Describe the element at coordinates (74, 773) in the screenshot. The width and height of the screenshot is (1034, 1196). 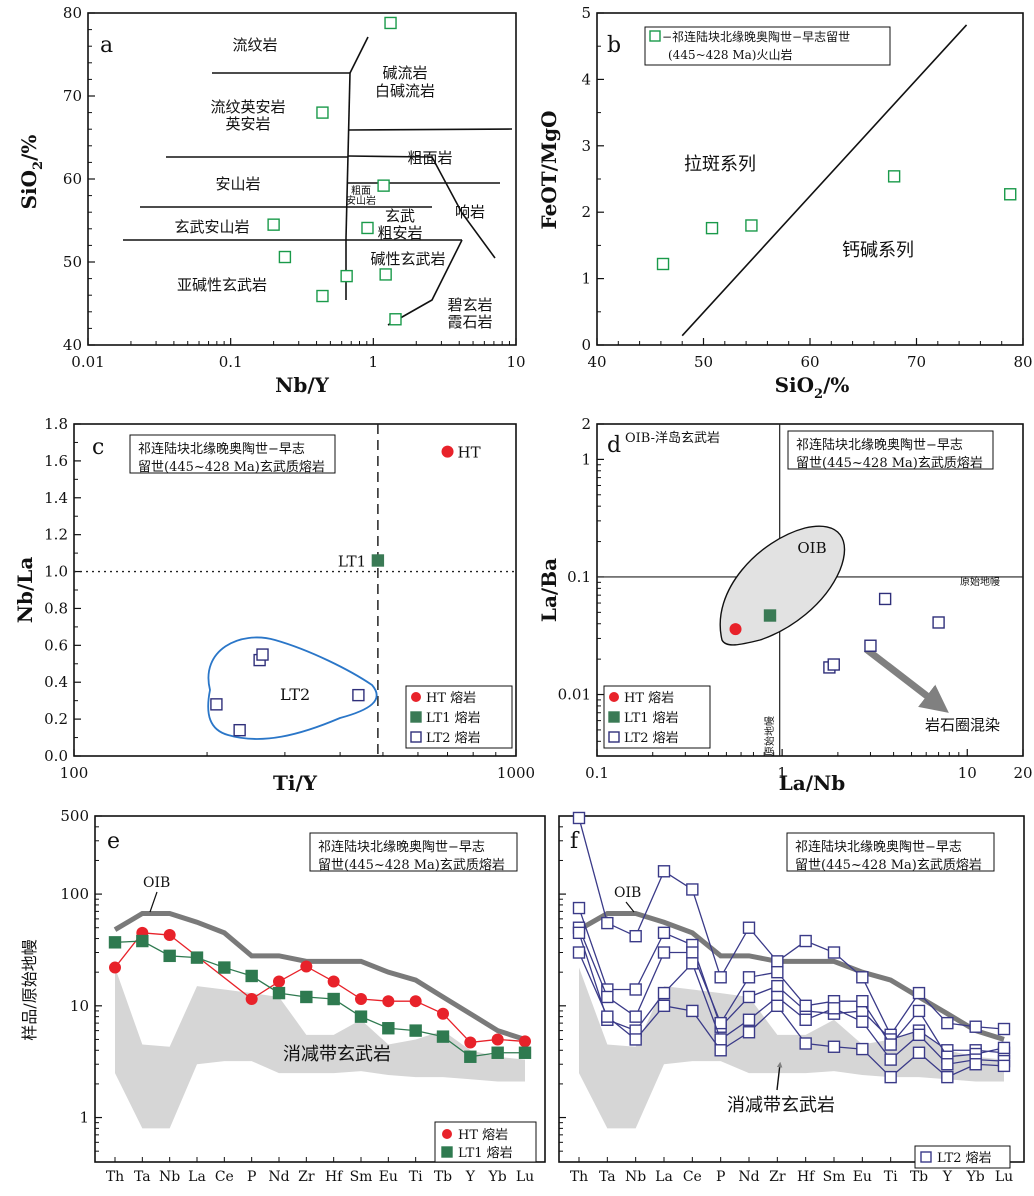
I see `x-tick-label: 100` at that location.